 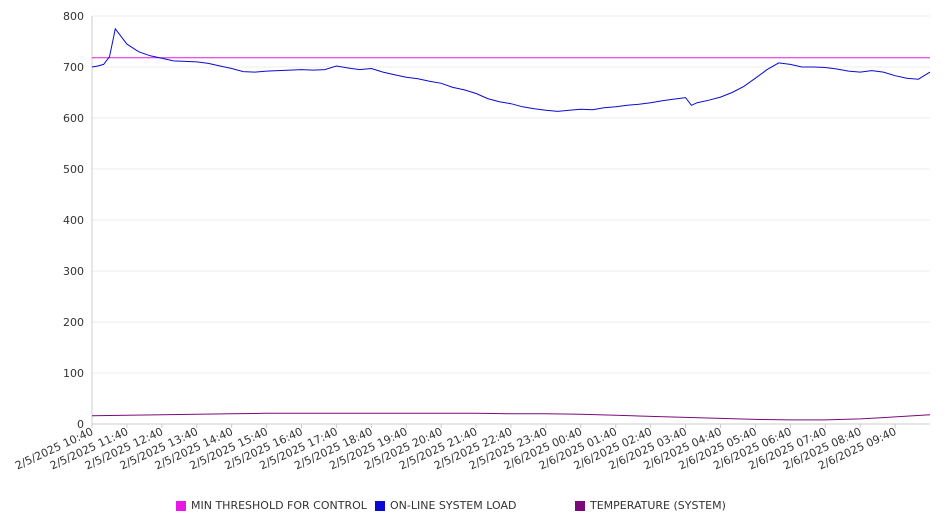 I want to click on legend-item-system-load: ON-LINE SYSTEM LOAD, so click(x=445, y=505).